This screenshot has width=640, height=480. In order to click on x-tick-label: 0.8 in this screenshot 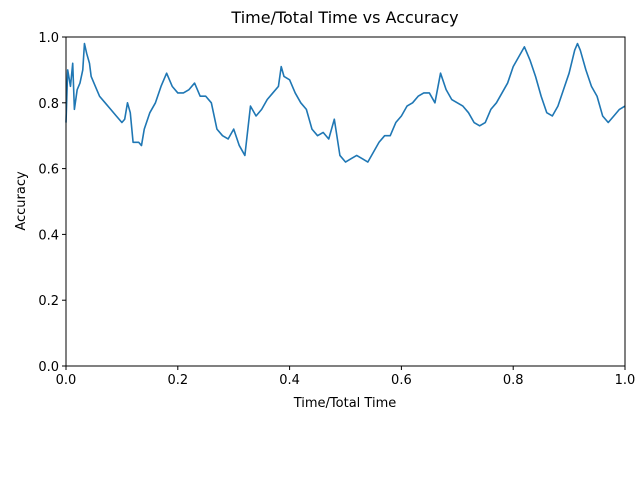, I will do `click(513, 380)`.